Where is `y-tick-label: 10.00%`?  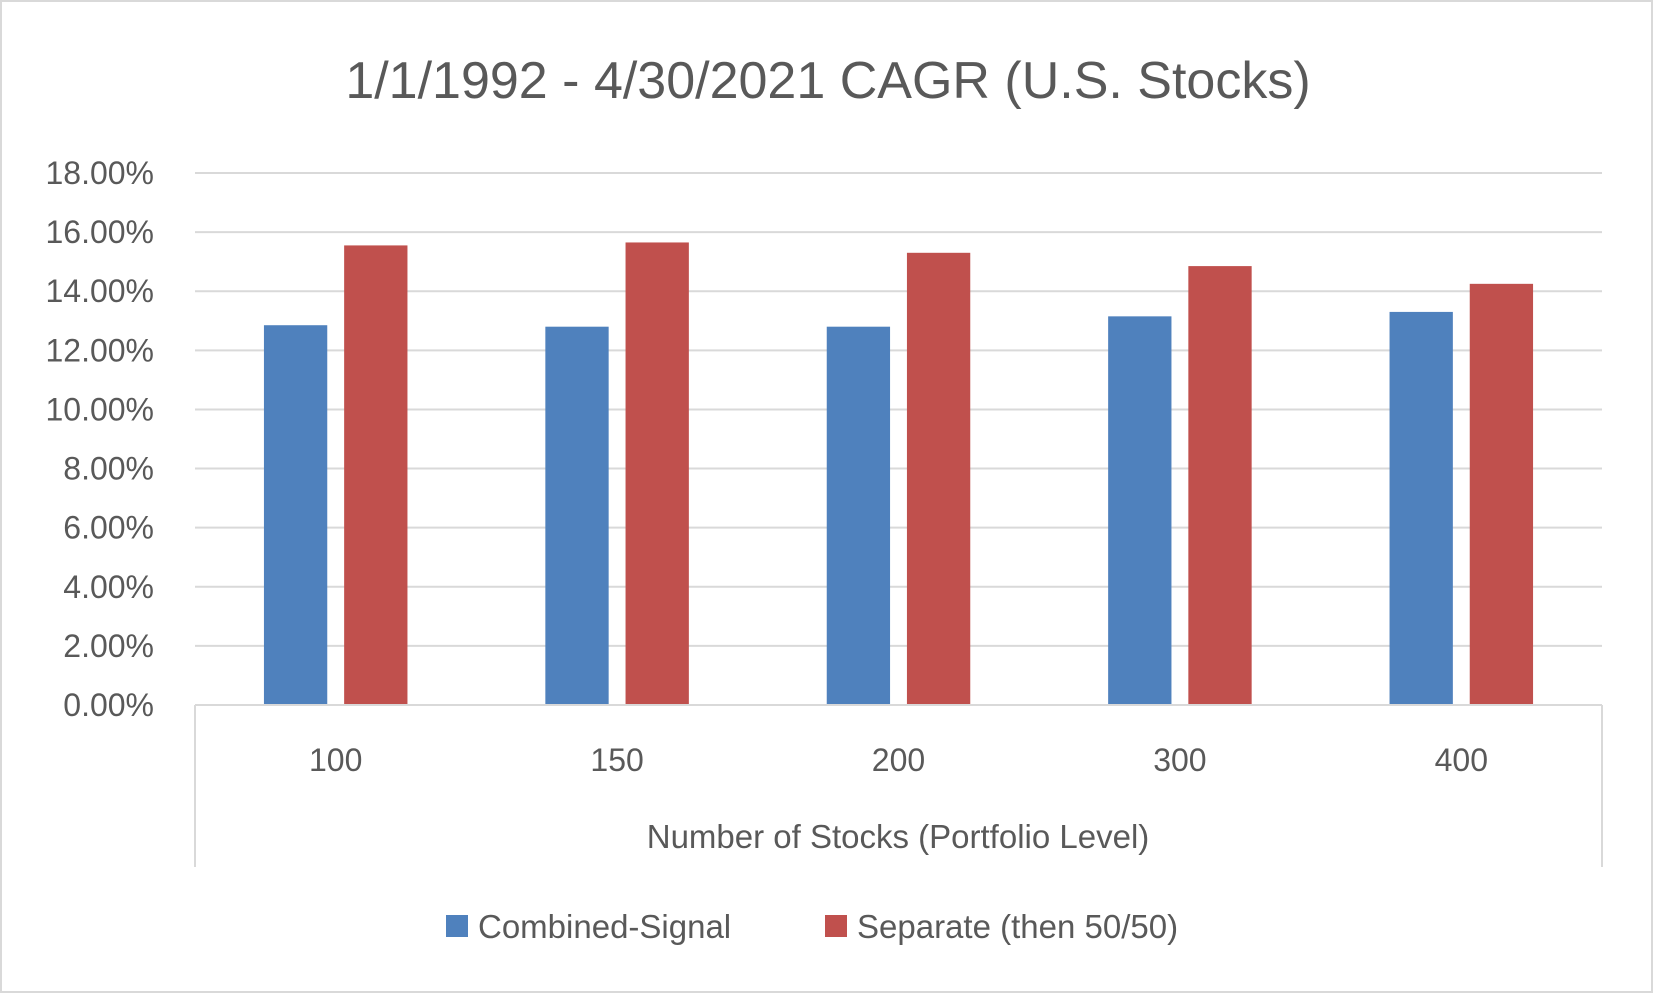 y-tick-label: 10.00% is located at coordinates (99, 409).